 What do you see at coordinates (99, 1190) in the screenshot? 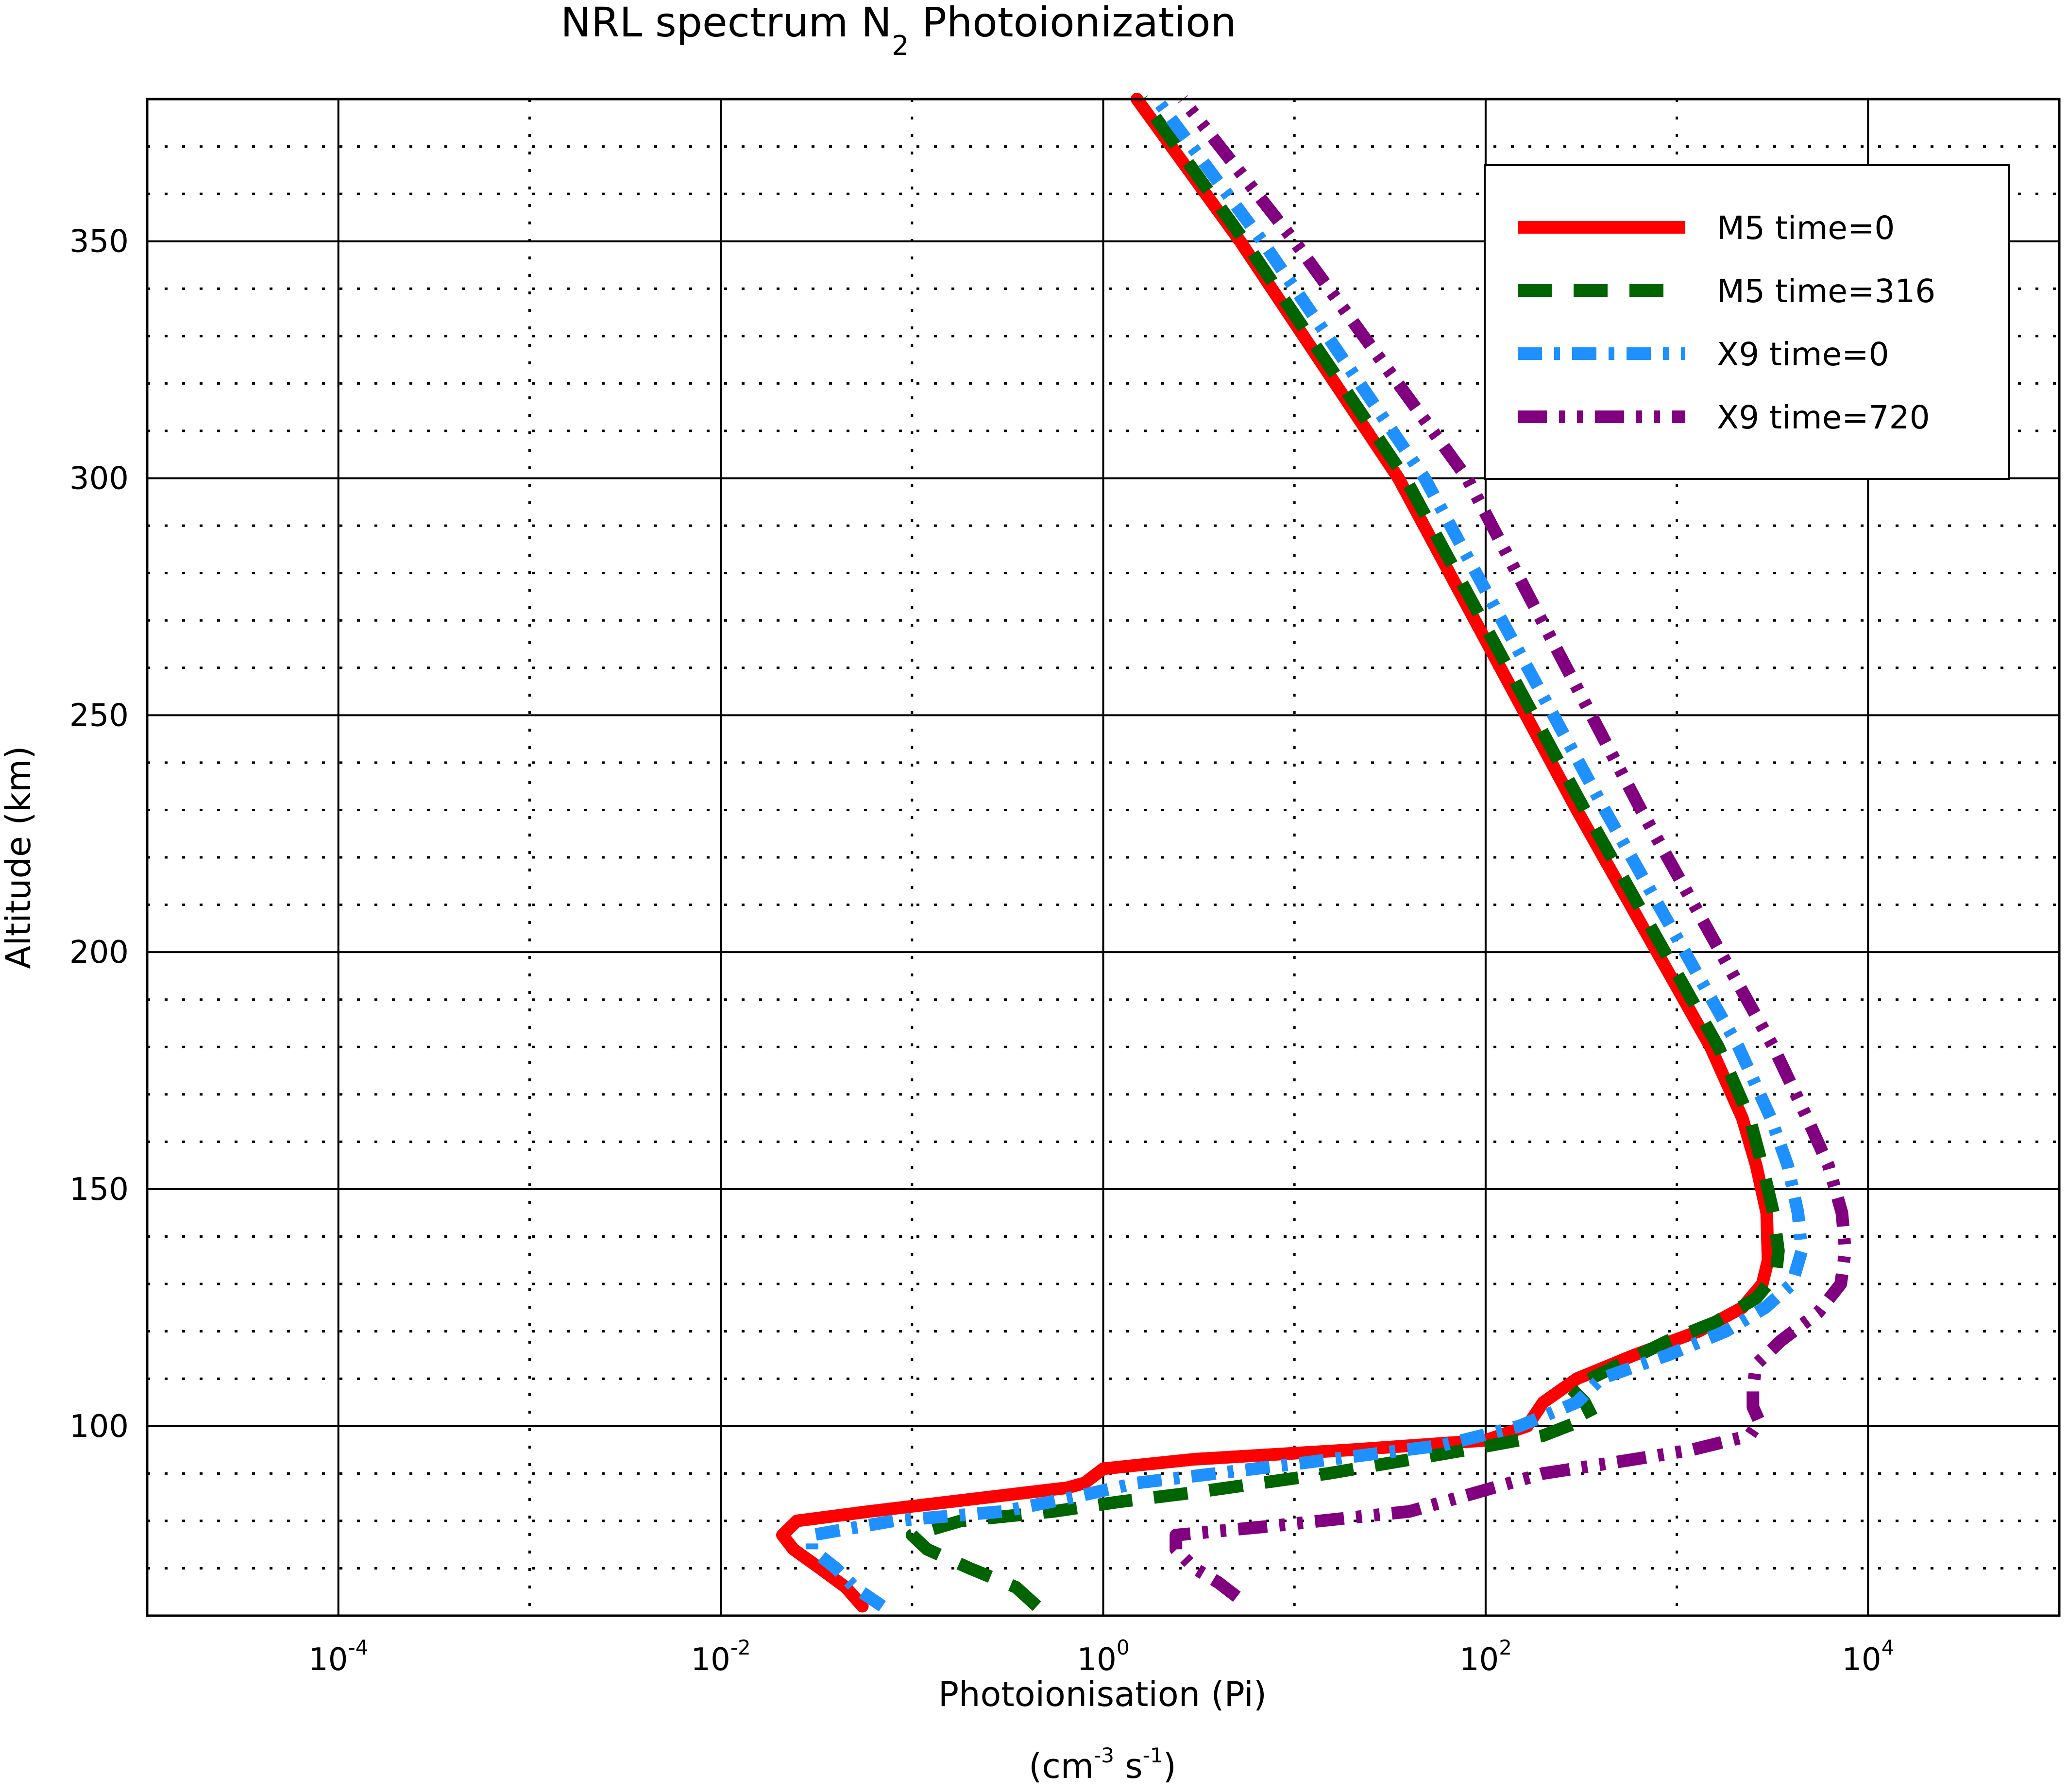
I see `y-tick-label: 150` at bounding box center [99, 1190].